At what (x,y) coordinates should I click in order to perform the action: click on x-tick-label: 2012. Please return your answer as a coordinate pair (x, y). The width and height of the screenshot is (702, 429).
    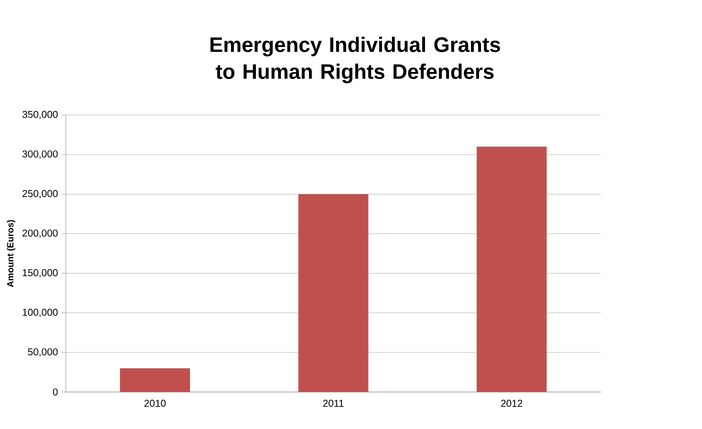
    Looking at the image, I should click on (511, 403).